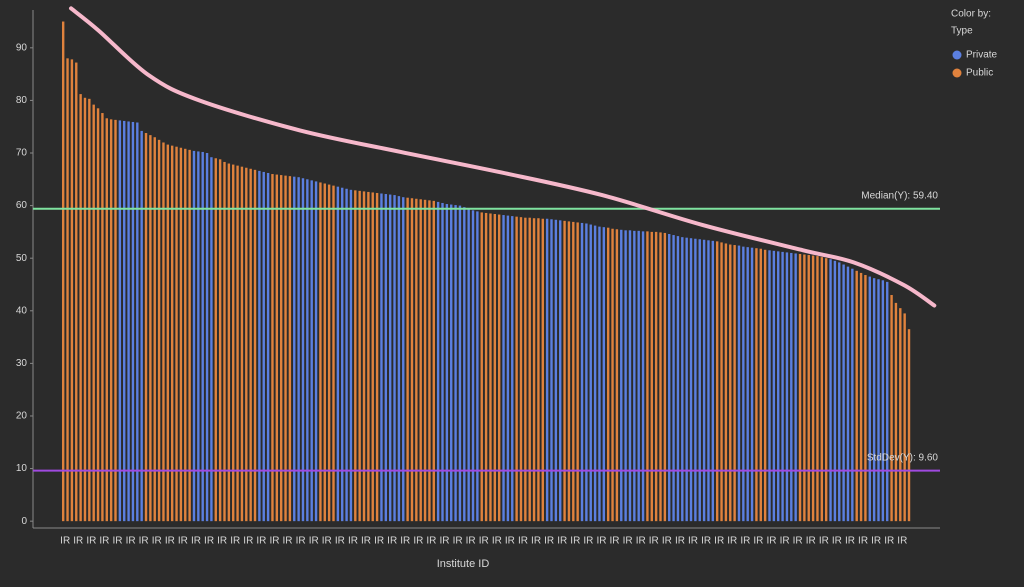  I want to click on x-axis-title: Institute ID, so click(463, 564).